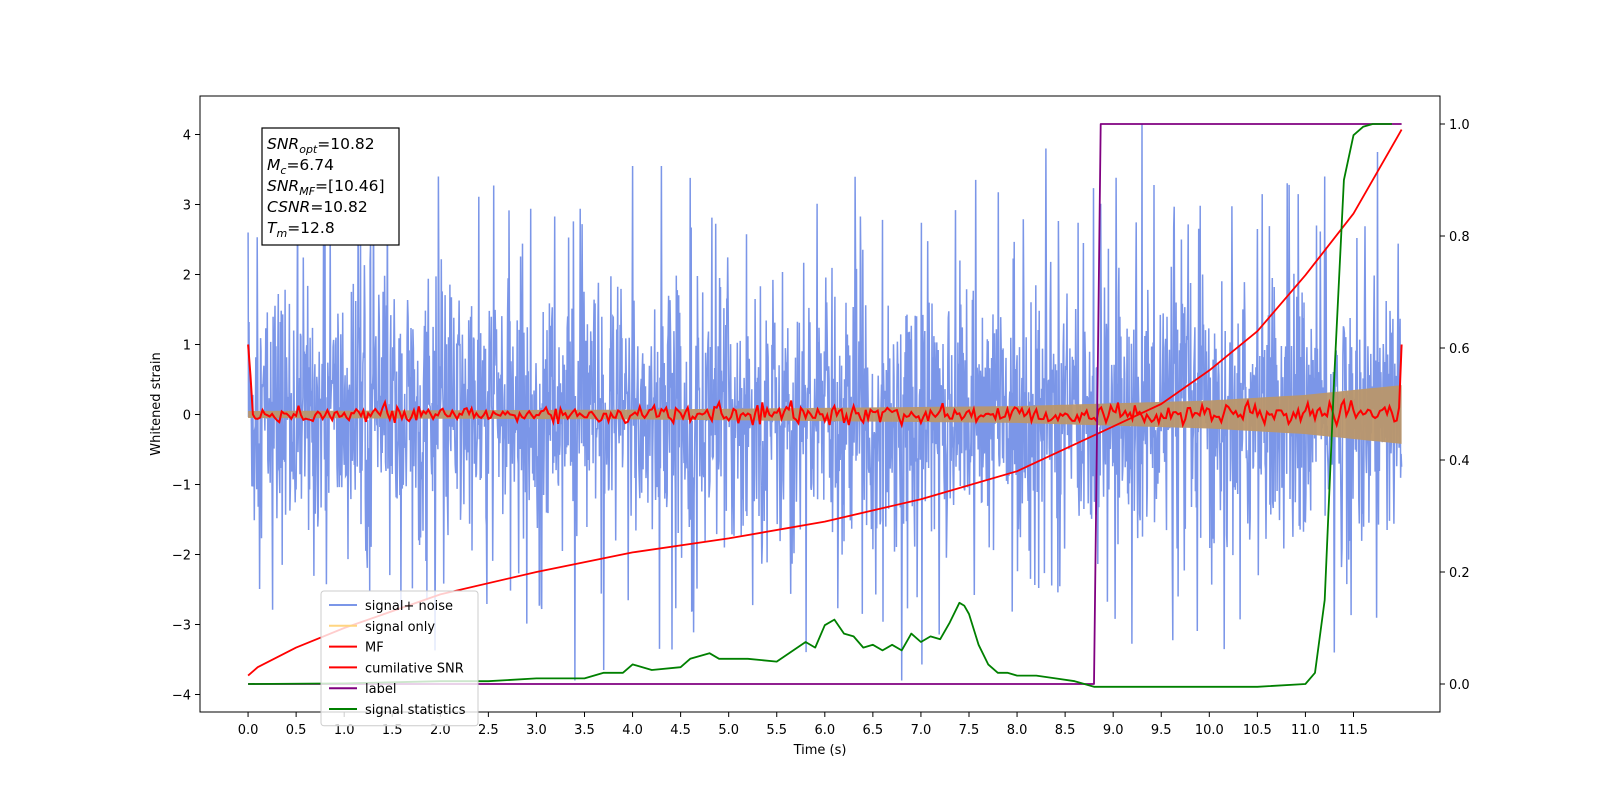  I want to click on x-tick-label: 11.0, so click(1305, 730).